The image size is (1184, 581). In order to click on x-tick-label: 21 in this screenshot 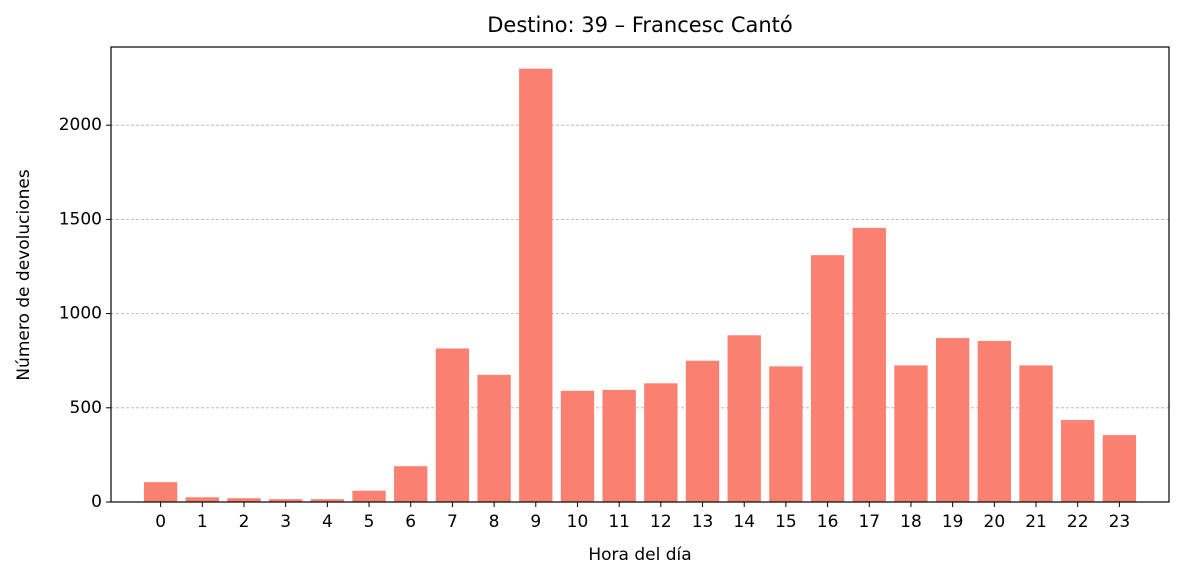, I will do `click(1036, 522)`.